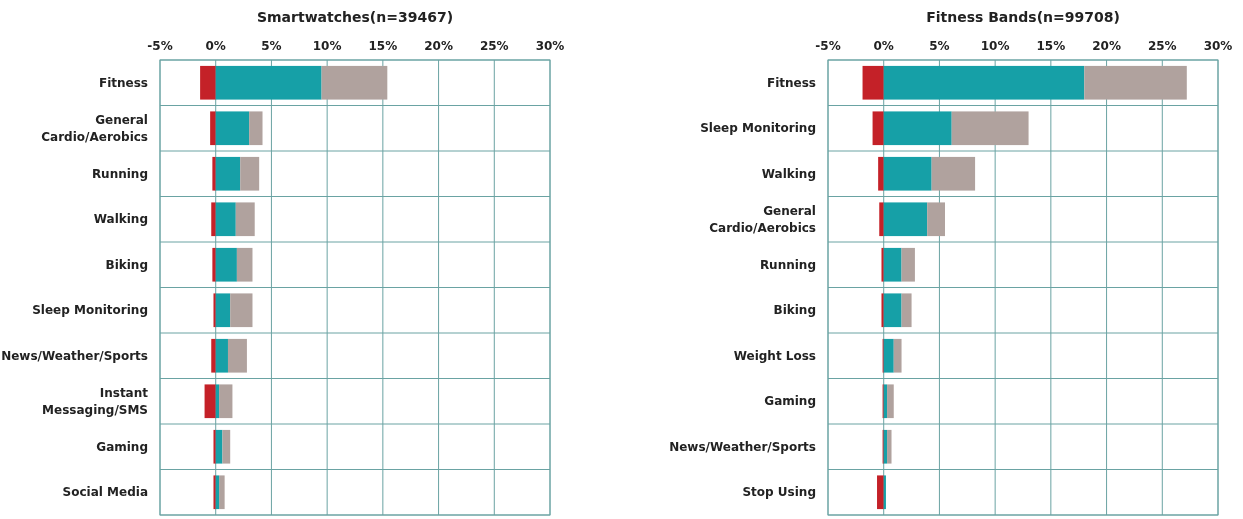  Describe the element at coordinates (774, 355) in the screenshot. I see `y-tick-label: Weight Loss` at that location.